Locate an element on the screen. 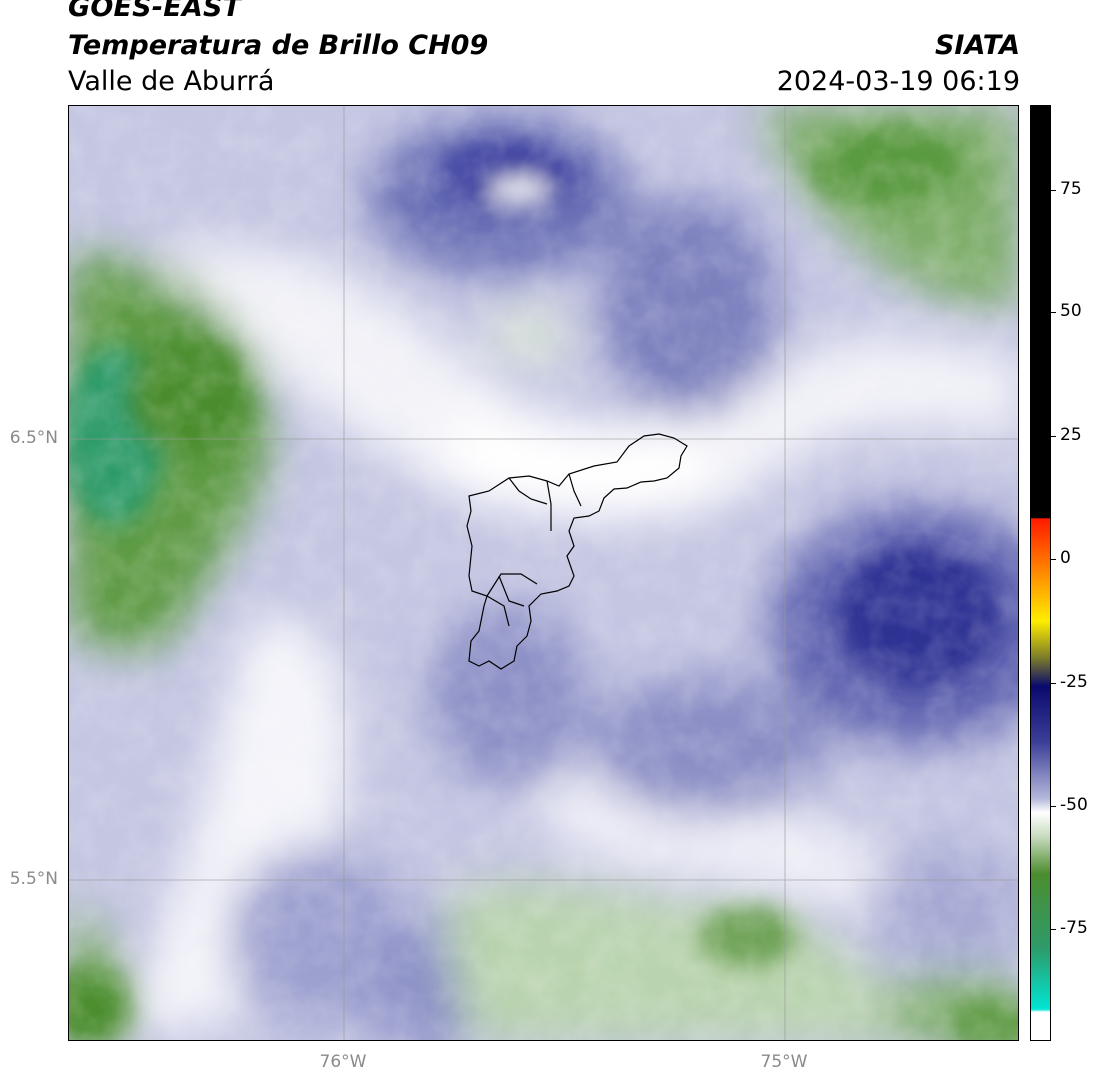 The image size is (1094, 1078). colorbar-gradient is located at coordinates (1040, 573).